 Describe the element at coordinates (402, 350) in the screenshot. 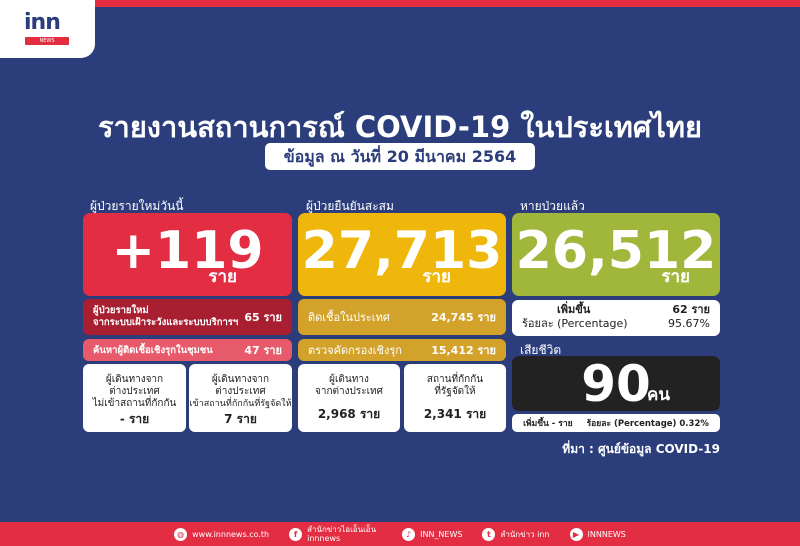

I see `screening-row: ตรวจคัดกรองเชิงรุก 15,412 ราย` at that location.